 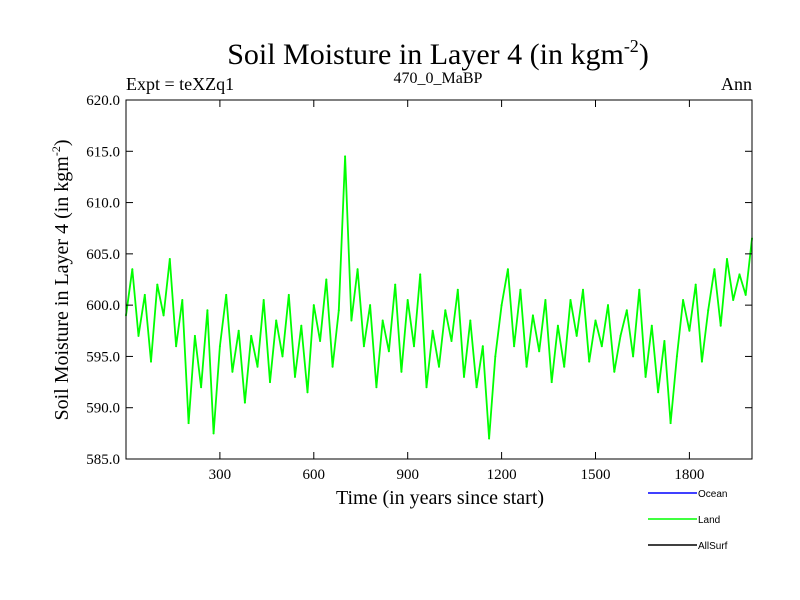 What do you see at coordinates (103, 409) in the screenshot?
I see `y-tick-label: 590.0` at bounding box center [103, 409].